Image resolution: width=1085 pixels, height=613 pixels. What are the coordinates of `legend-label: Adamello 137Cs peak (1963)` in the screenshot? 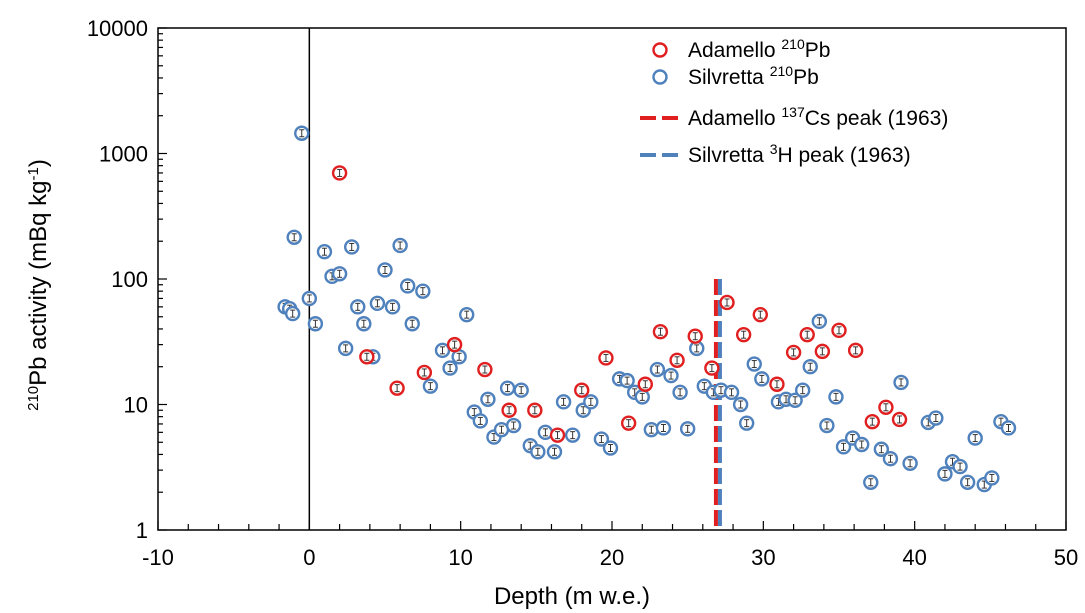 It's located at (818, 117).